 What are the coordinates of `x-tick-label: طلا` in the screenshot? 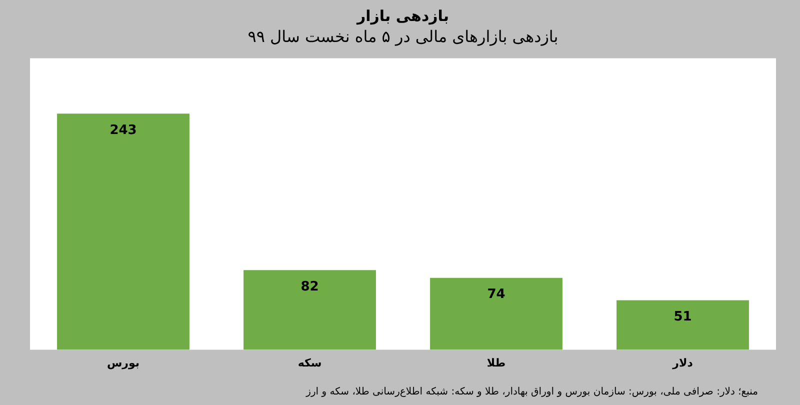 It's located at (496, 363).